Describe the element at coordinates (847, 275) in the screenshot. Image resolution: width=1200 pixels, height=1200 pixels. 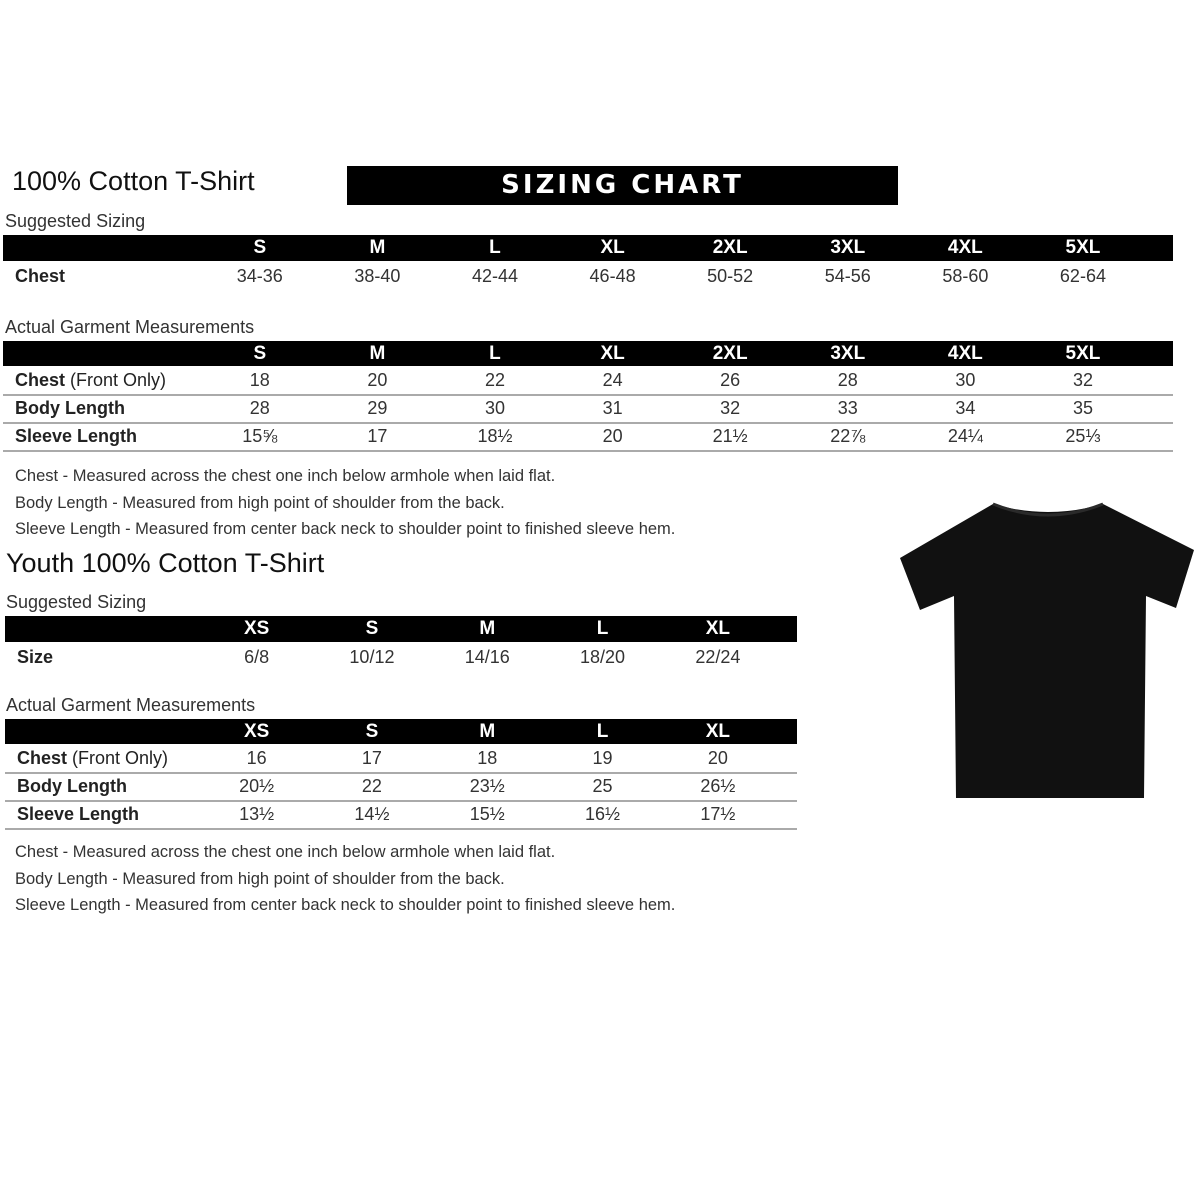
I see `table-cell: 54-56` at that location.